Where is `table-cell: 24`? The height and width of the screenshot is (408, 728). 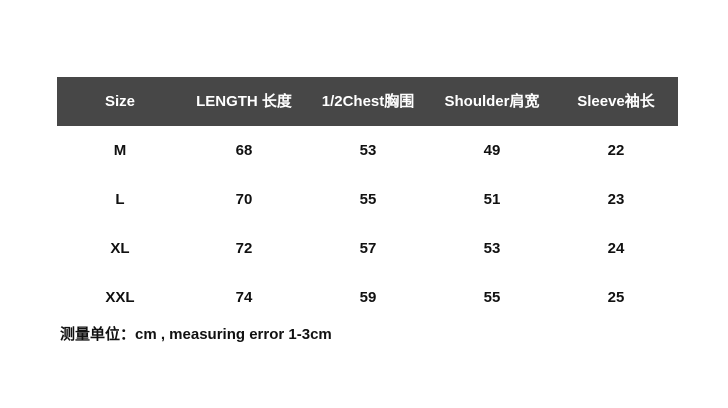 table-cell: 24 is located at coordinates (616, 248).